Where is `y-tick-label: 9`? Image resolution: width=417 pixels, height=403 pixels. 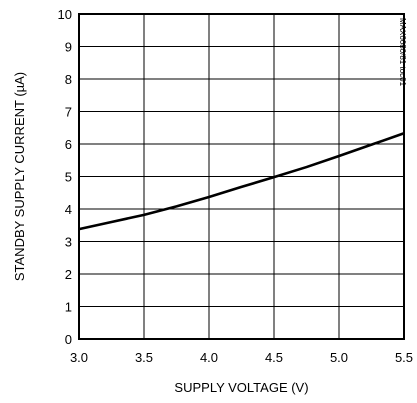 y-tick-label: 9 is located at coordinates (68, 47).